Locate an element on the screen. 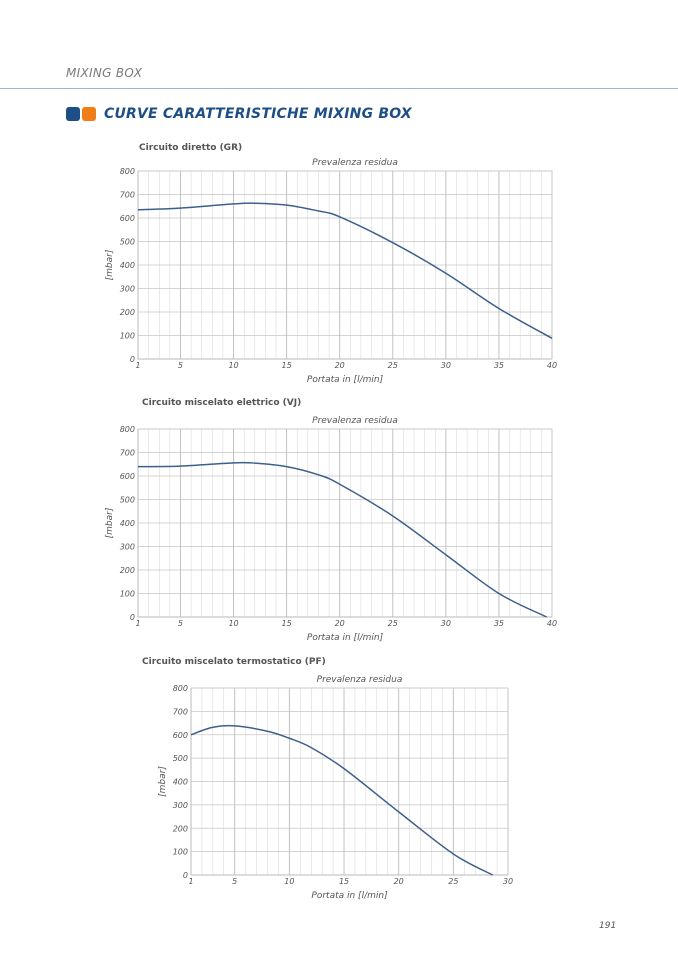  chart-2-xlabel: Portata in [l/min] is located at coordinates (345, 638).